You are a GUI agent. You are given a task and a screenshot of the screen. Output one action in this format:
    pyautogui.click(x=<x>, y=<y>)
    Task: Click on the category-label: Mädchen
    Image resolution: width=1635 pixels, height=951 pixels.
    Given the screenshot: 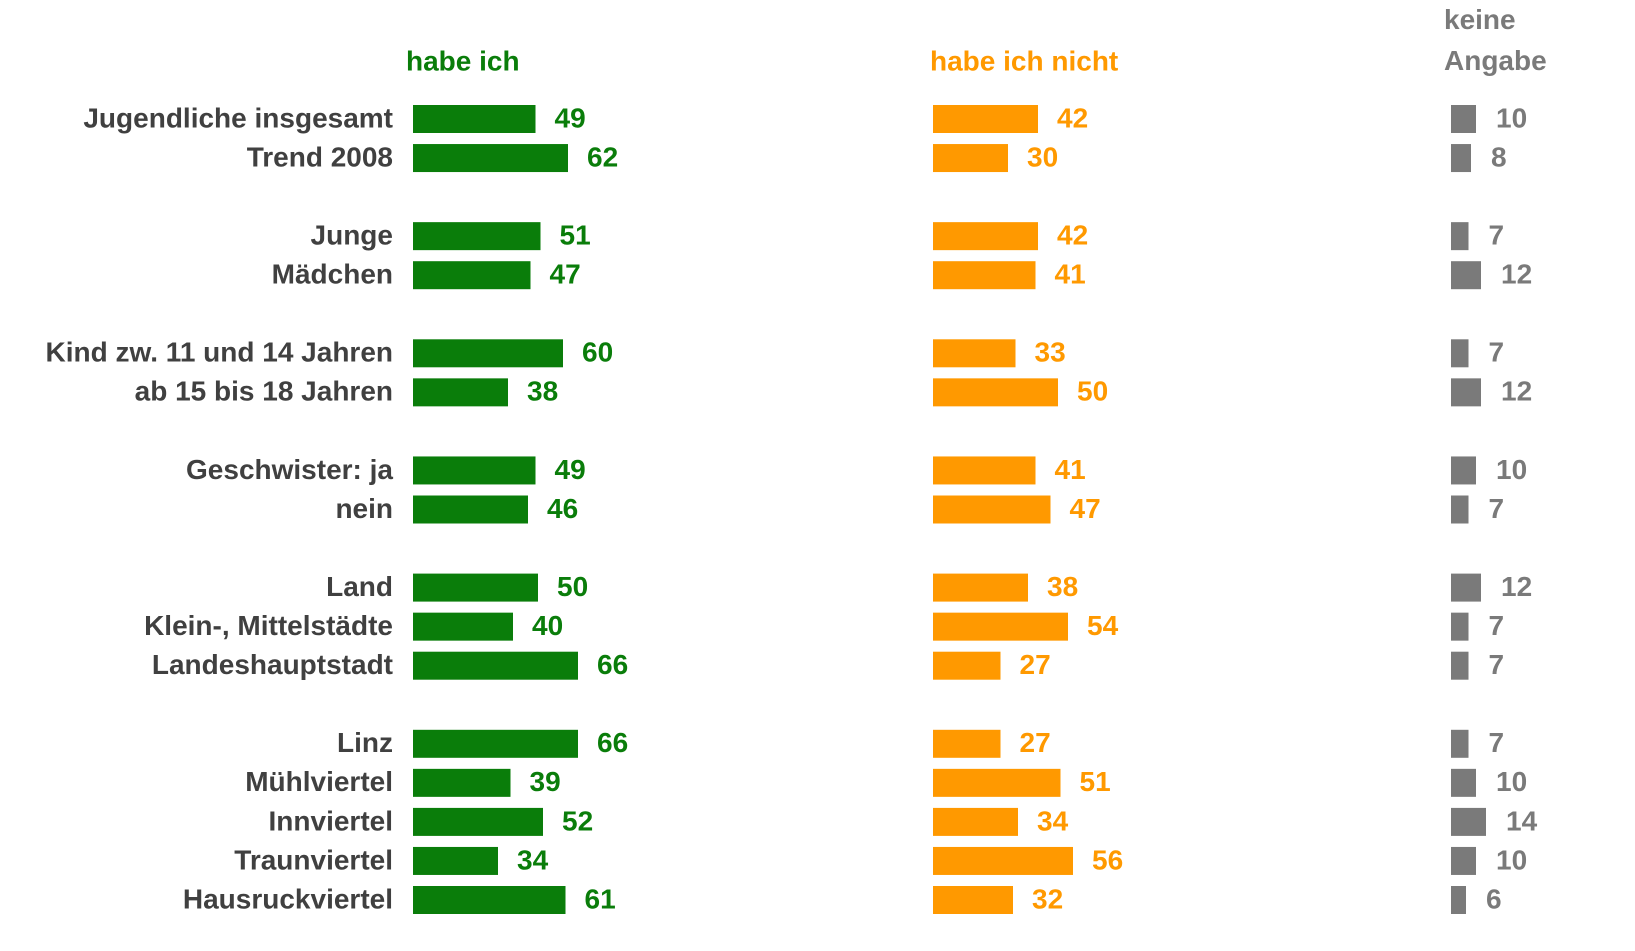 What is the action you would take?
    pyautogui.click(x=332, y=274)
    